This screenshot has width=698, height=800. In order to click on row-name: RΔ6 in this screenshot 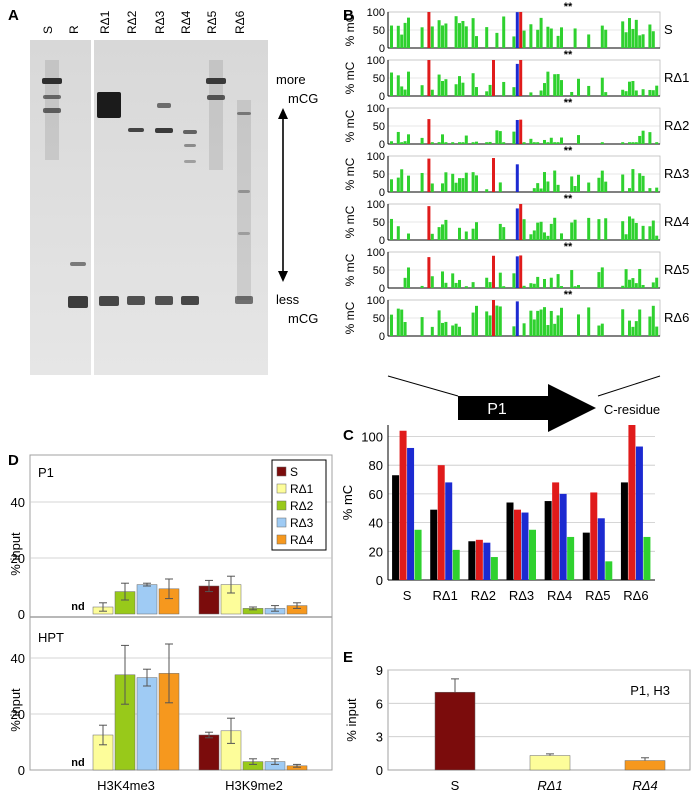, I will do `click(676, 317)`.